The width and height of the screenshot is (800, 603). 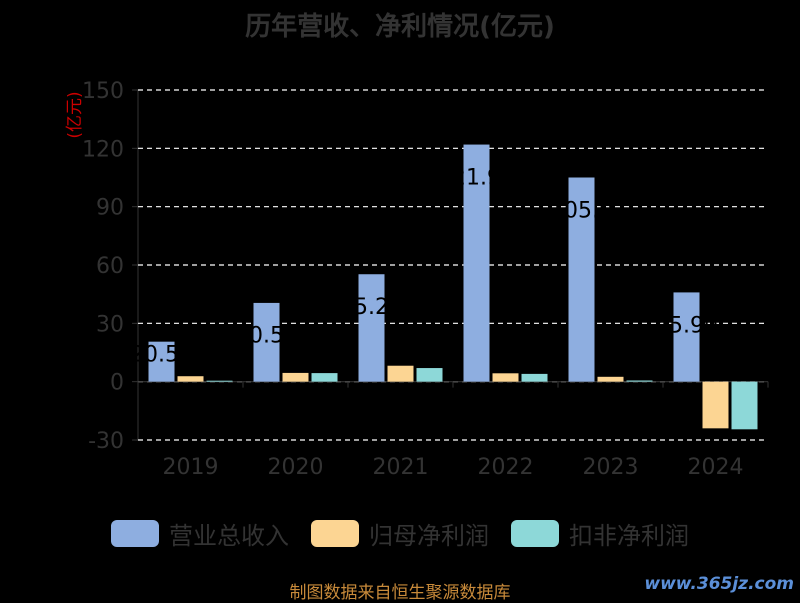 I want to click on bar-net-profit-2023, so click(x=610, y=379).